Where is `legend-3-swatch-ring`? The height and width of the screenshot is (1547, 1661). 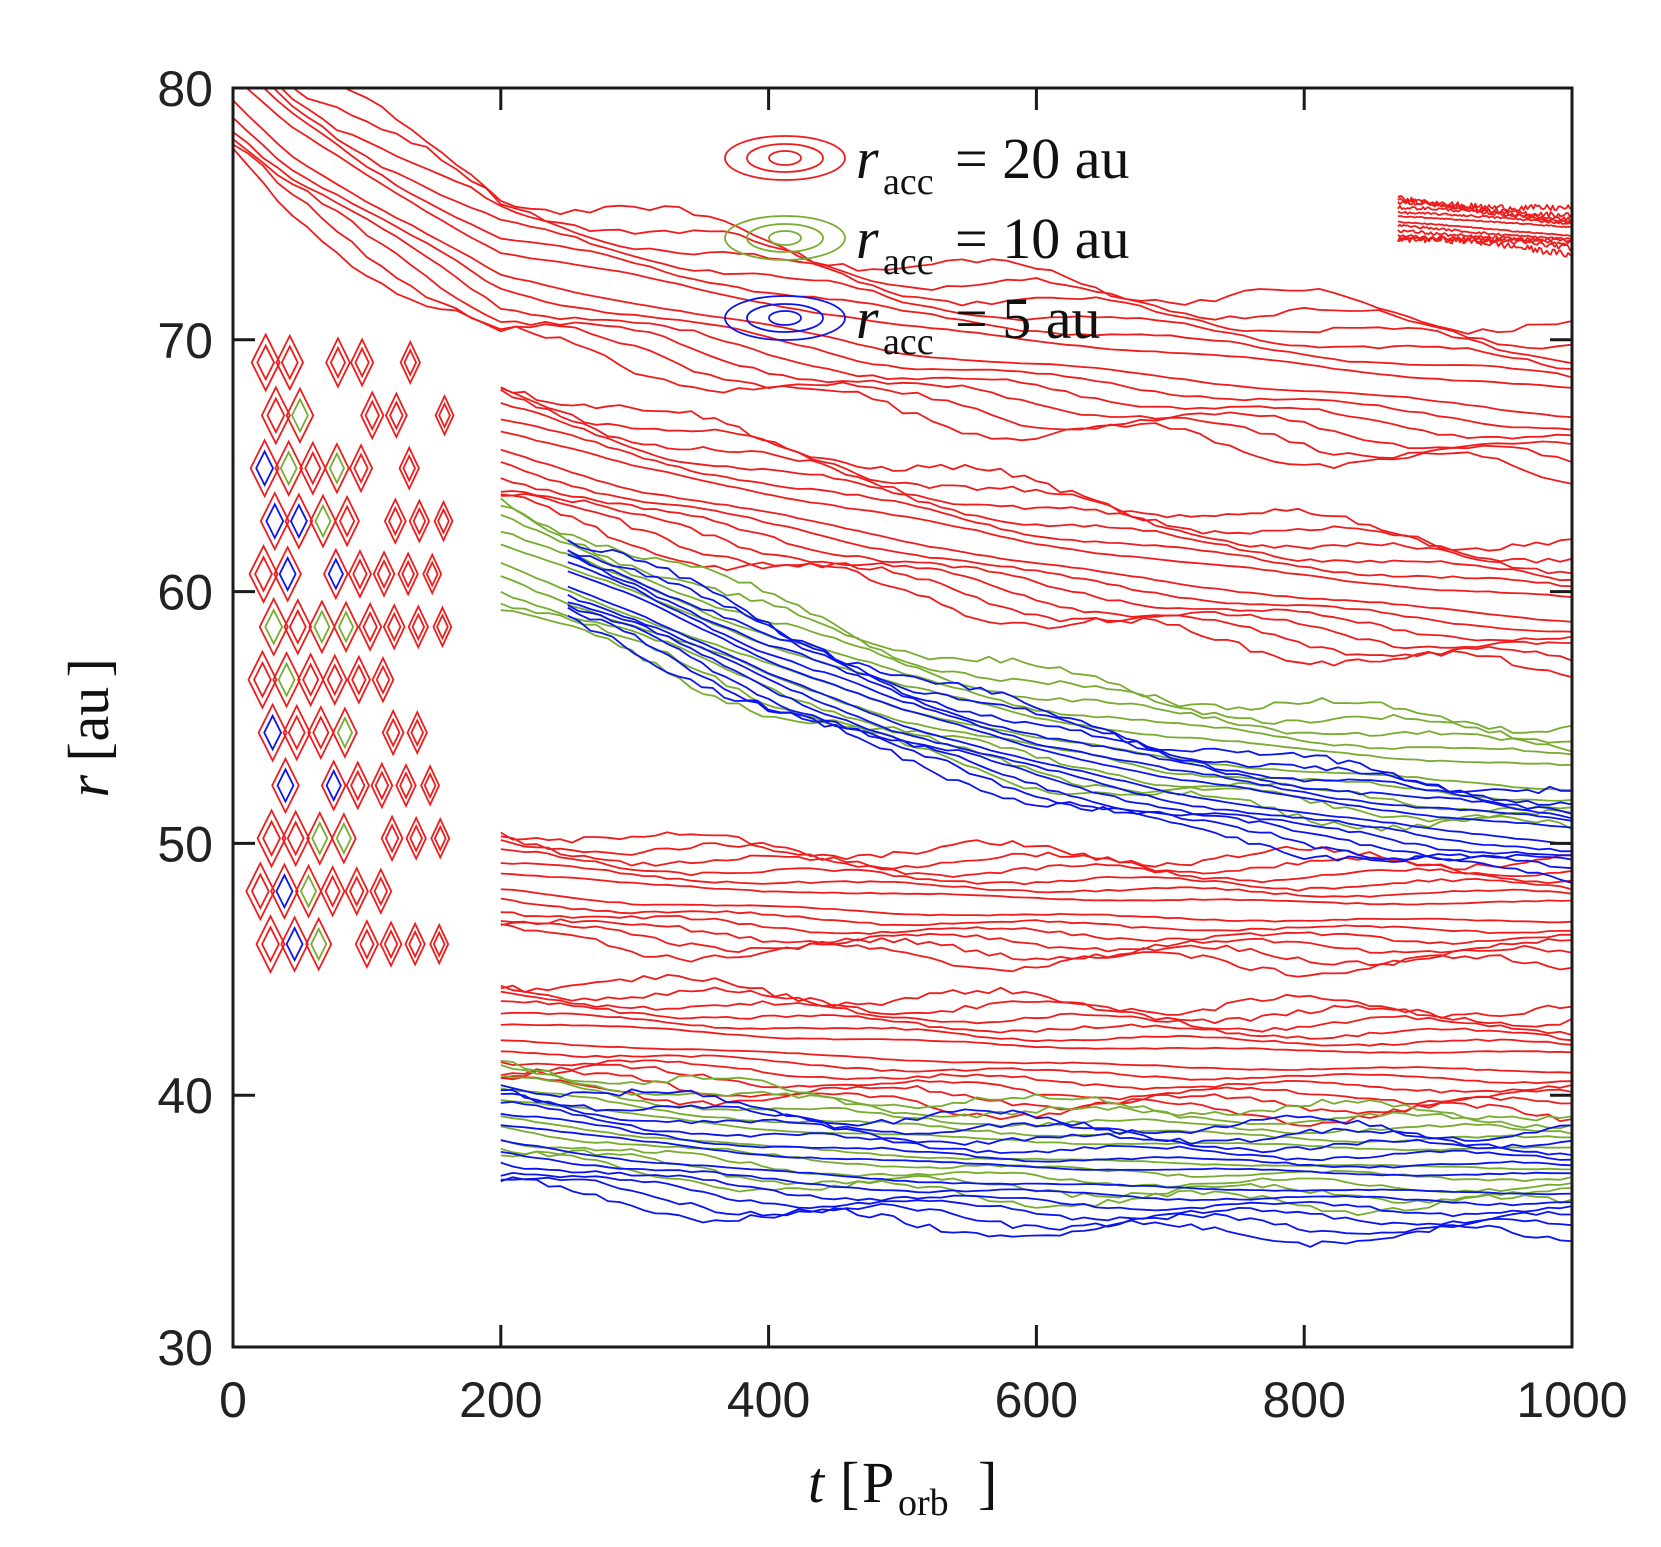
legend-3-swatch-ring is located at coordinates (785, 318).